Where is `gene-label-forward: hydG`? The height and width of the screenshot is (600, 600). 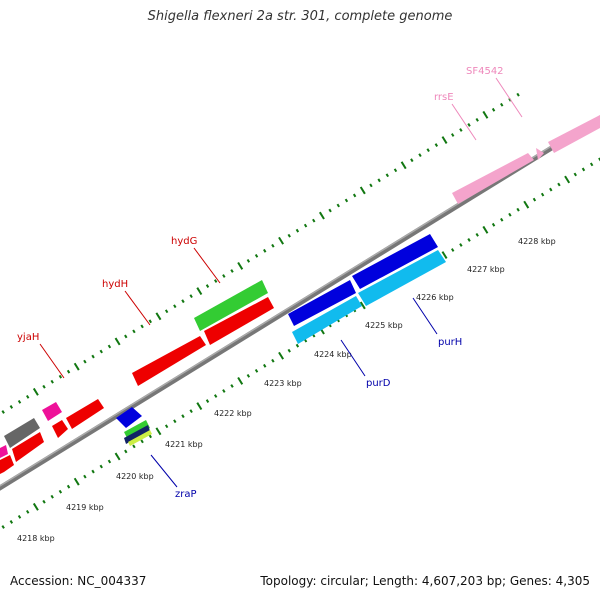 gene-label-forward: hydG is located at coordinates (184, 241).